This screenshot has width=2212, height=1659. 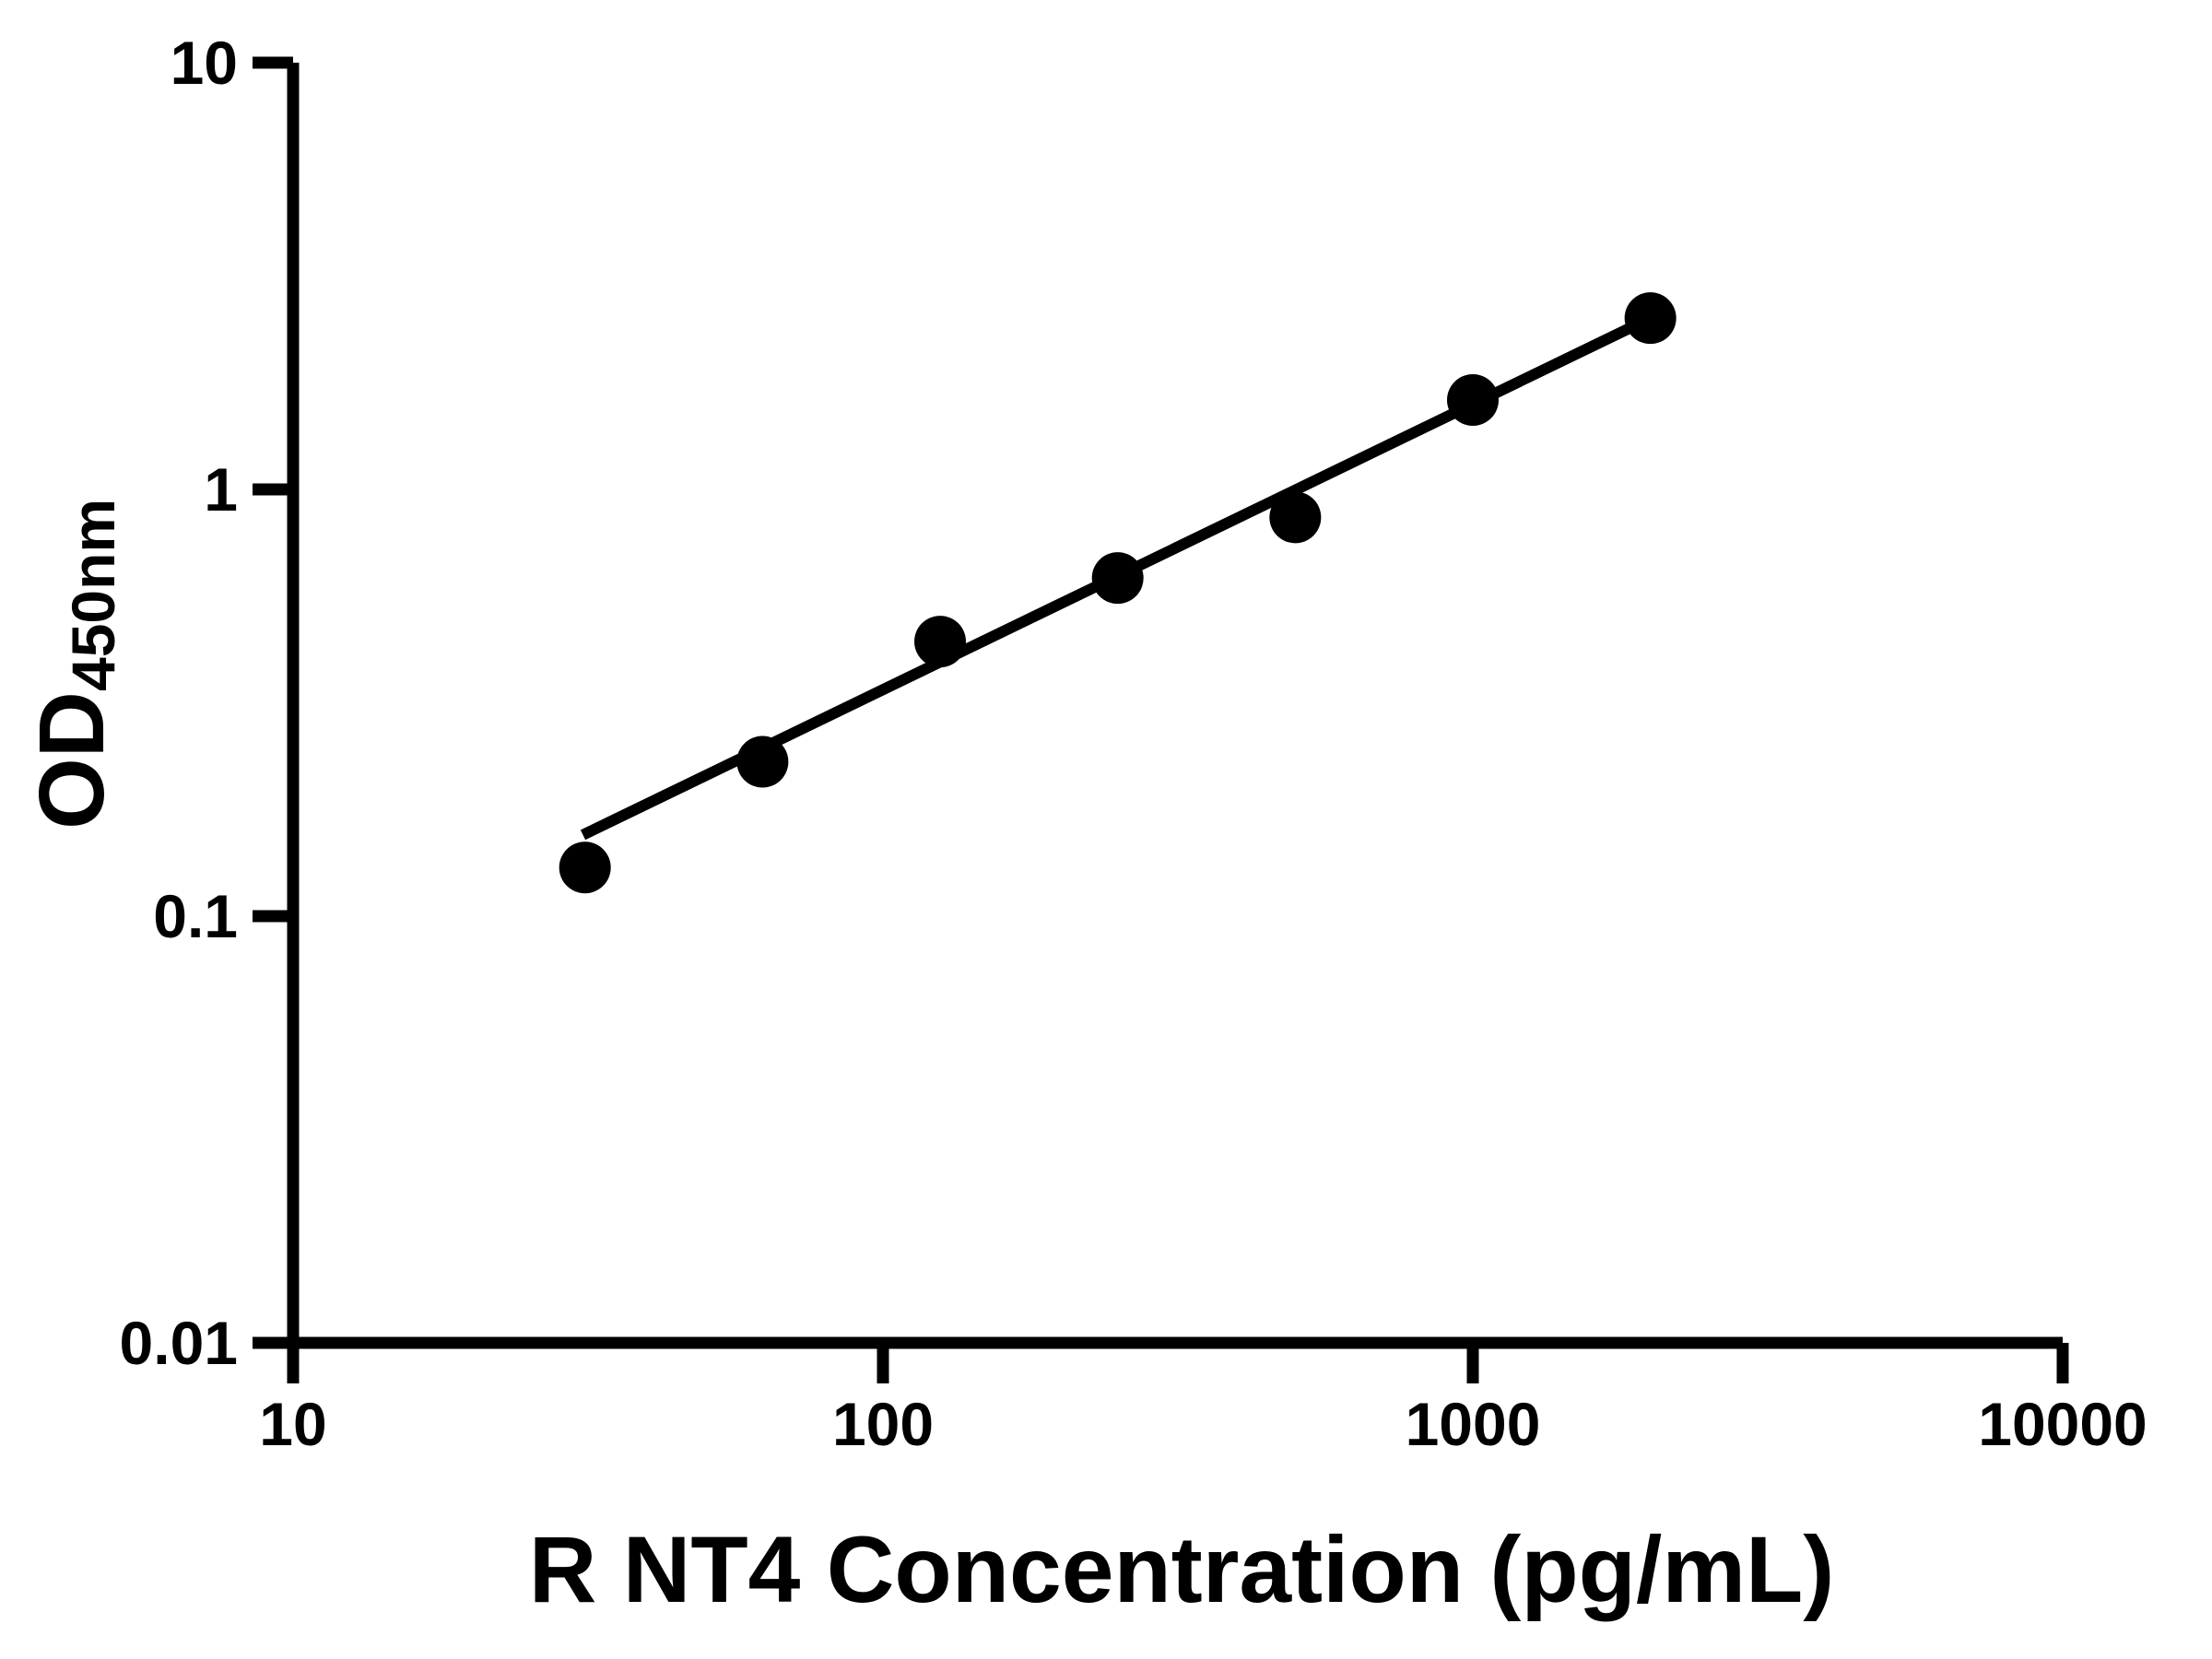 What do you see at coordinates (292, 1424) in the screenshot?
I see `x-tick-label: 10` at bounding box center [292, 1424].